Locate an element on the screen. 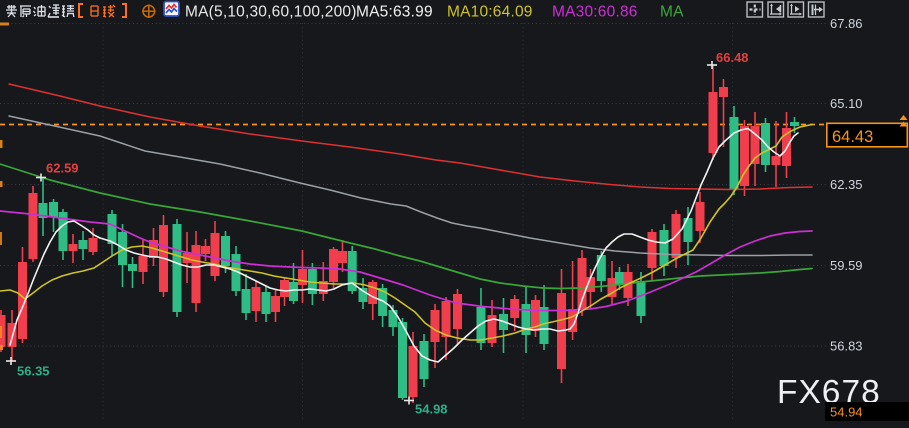 The image size is (909, 428). svg-text: MA(5,10,30,60,100,200) is located at coordinates (271, 12).